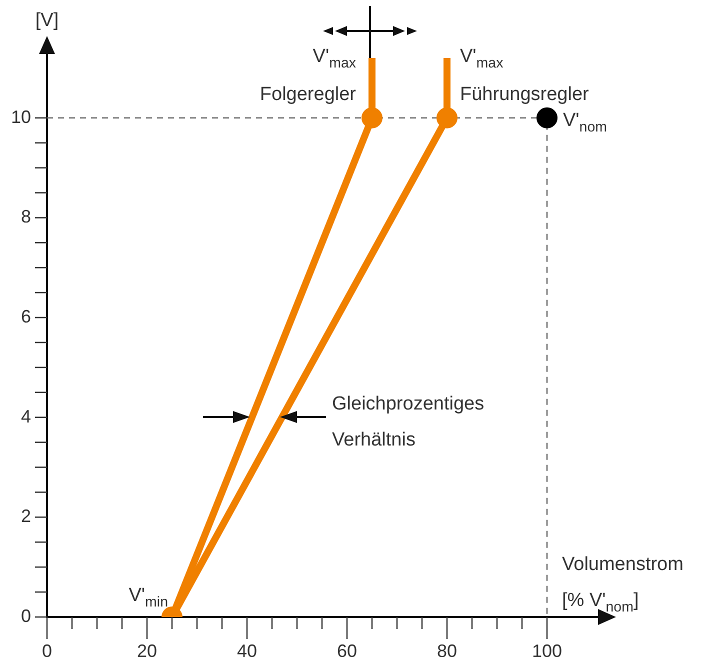 The image size is (717, 657). I want to click on y-tick-label: 0, so click(25, 616).